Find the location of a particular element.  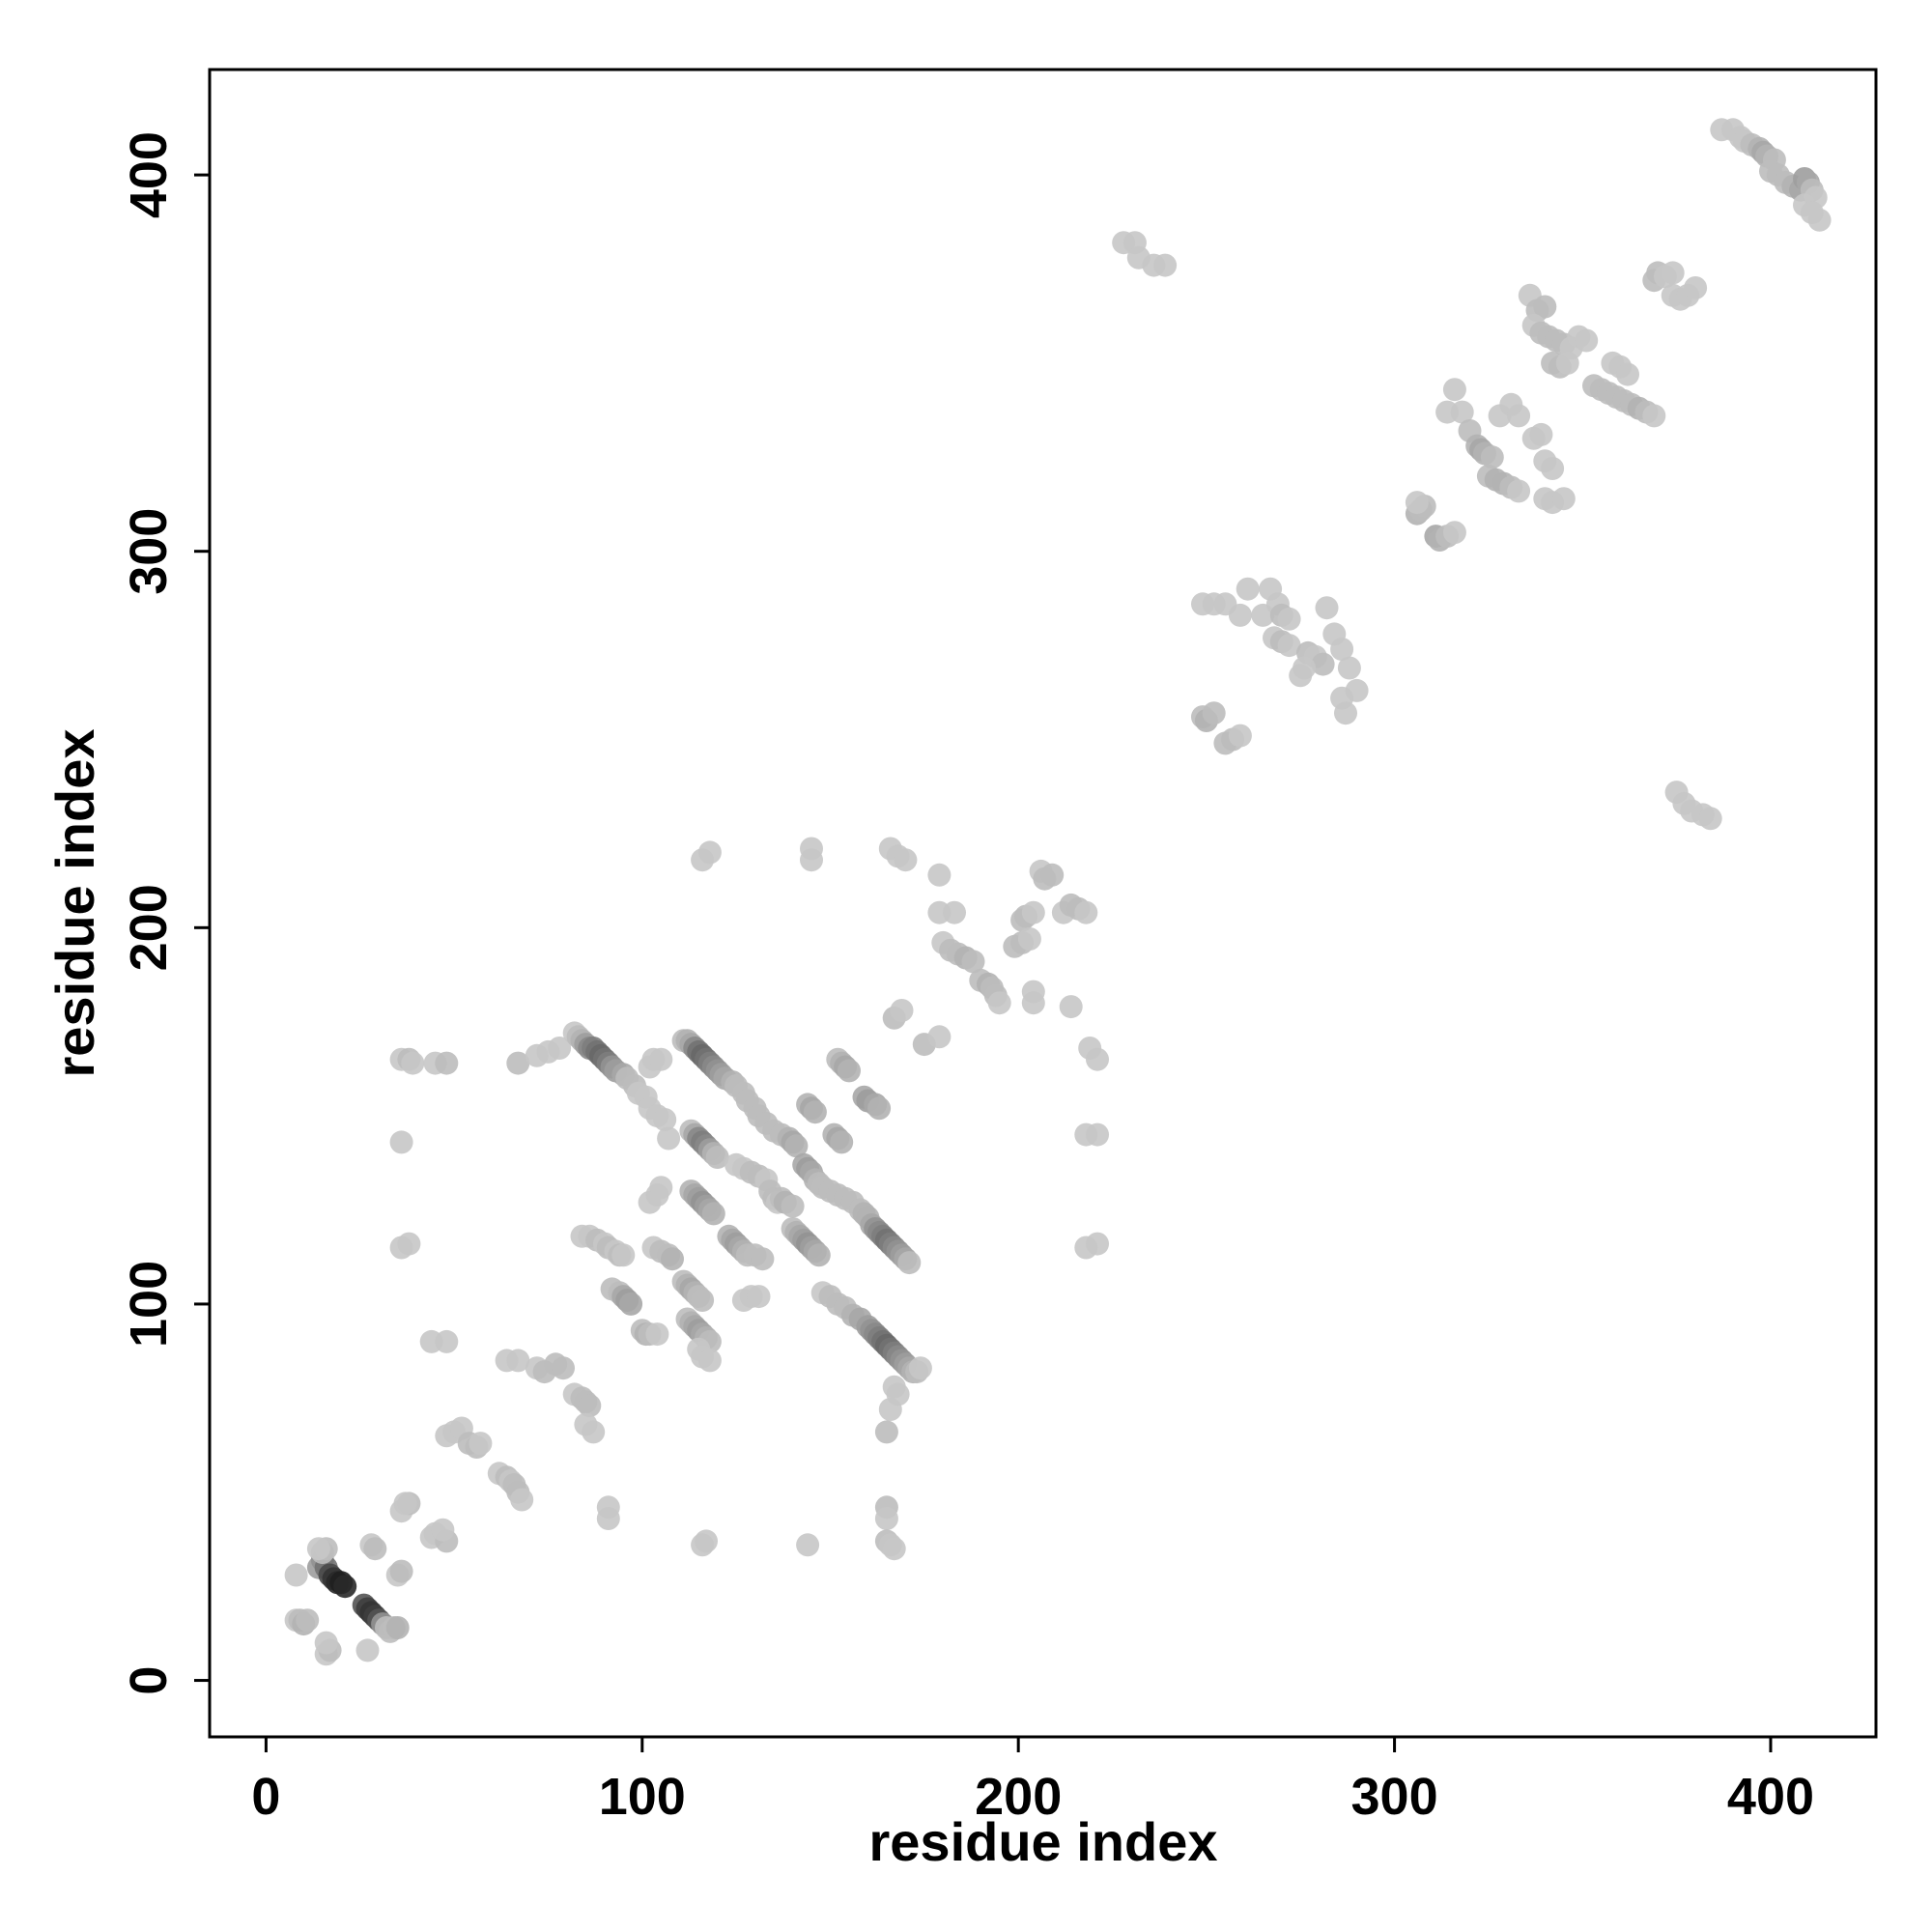

x-axis: 0 100 200 300 400 is located at coordinates (1032, 1781).